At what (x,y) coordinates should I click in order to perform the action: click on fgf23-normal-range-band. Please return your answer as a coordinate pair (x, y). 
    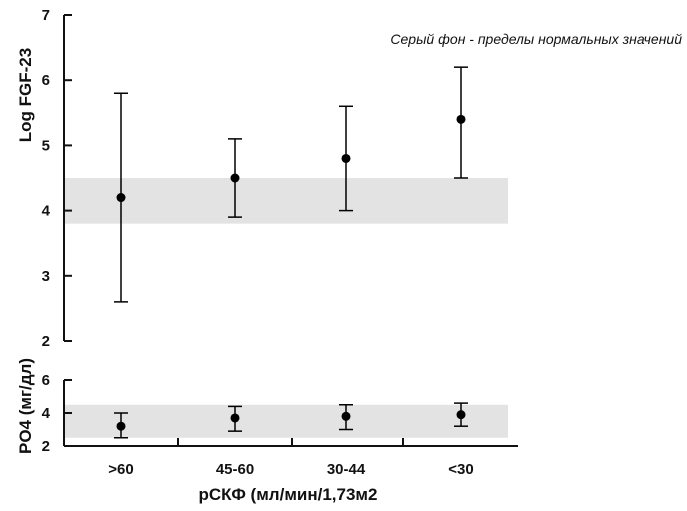
    Looking at the image, I should click on (286, 201).